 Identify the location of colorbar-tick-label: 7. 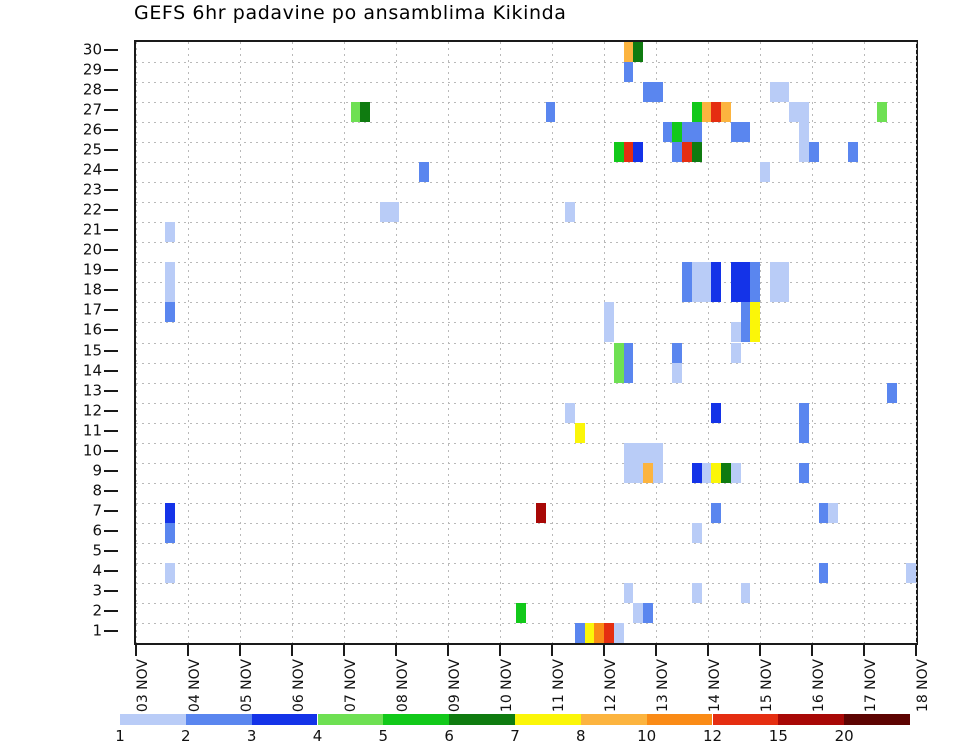
(515, 736).